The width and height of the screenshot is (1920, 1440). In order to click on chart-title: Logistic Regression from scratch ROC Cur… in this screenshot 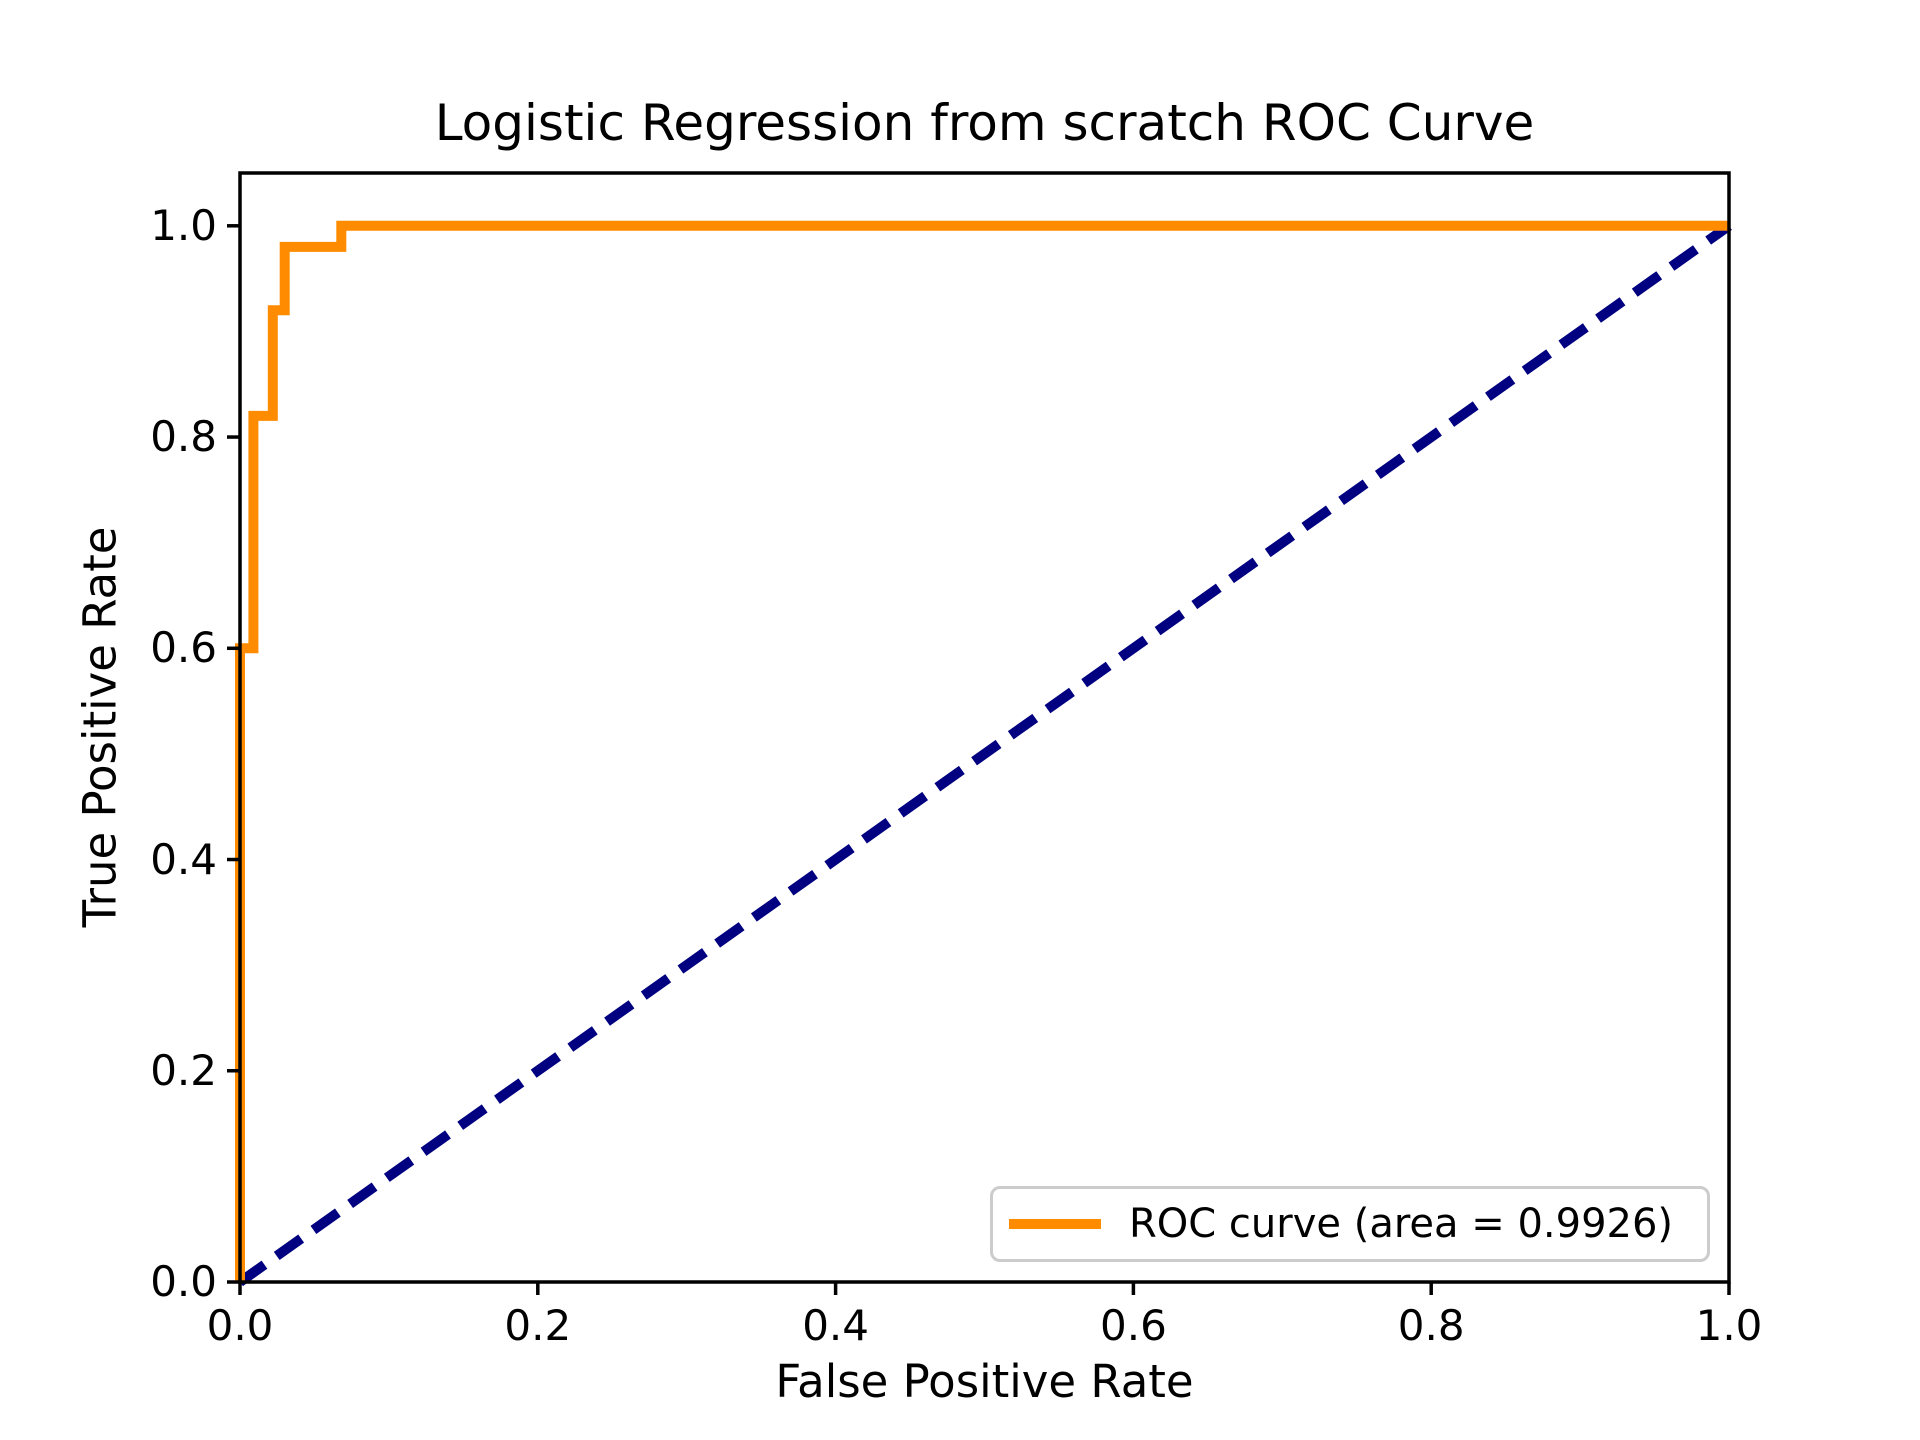, I will do `click(984, 123)`.